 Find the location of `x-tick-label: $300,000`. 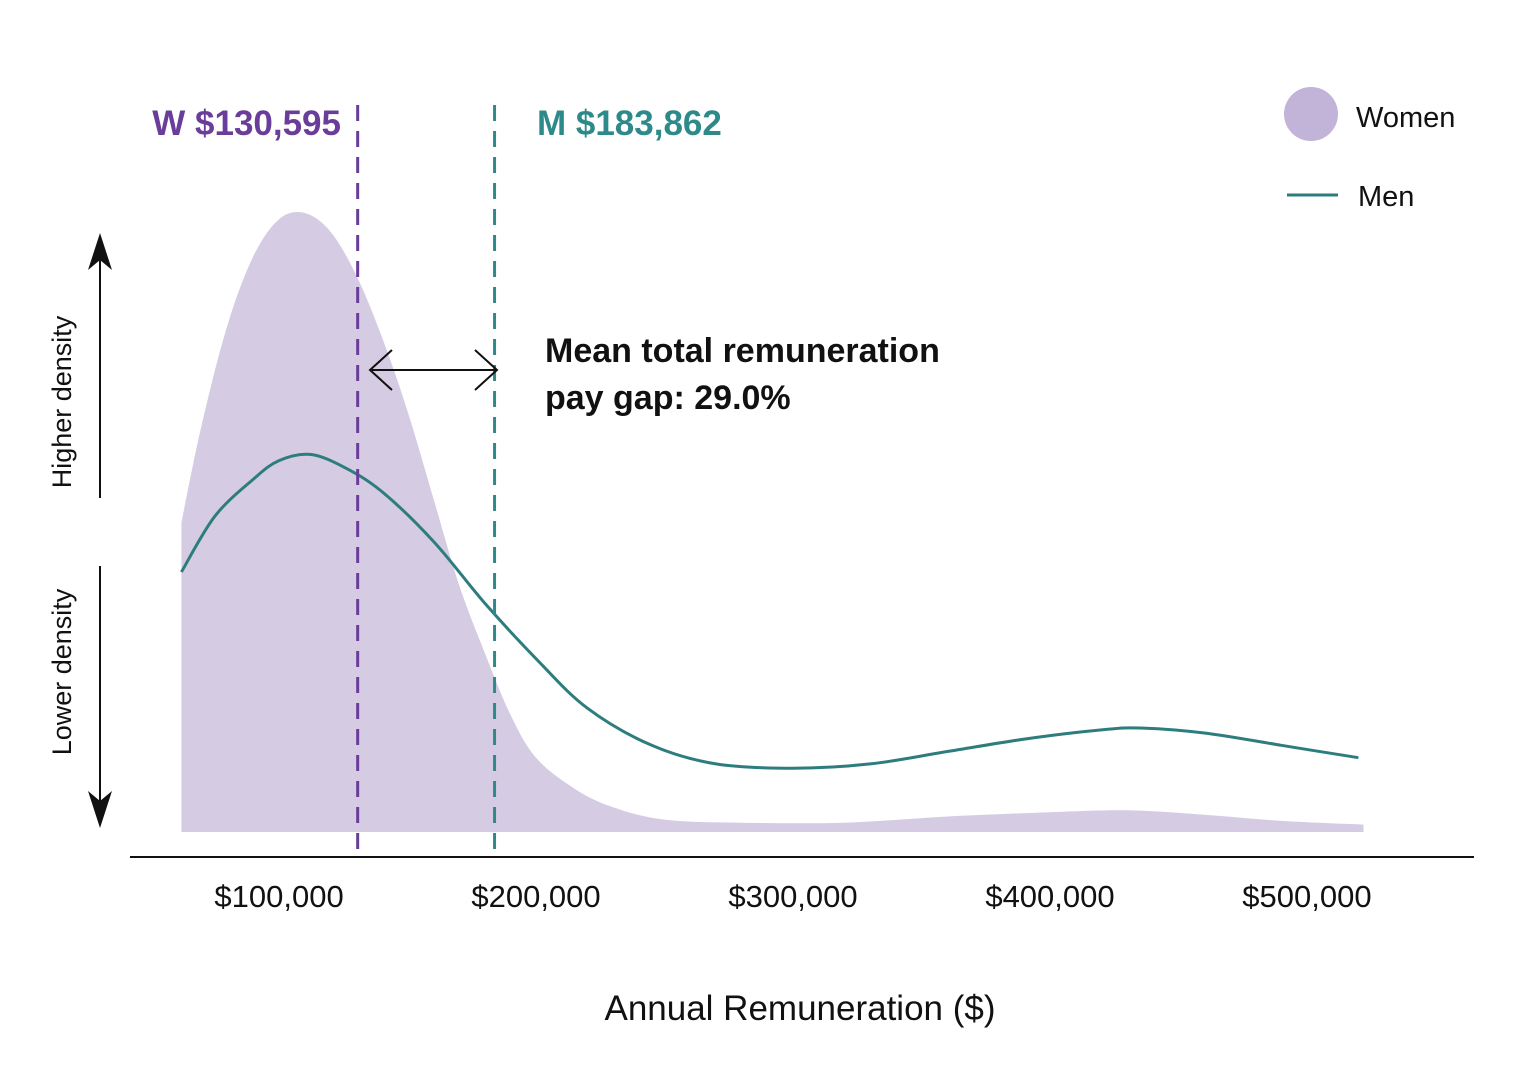

x-tick-label: $300,000 is located at coordinates (792, 896).